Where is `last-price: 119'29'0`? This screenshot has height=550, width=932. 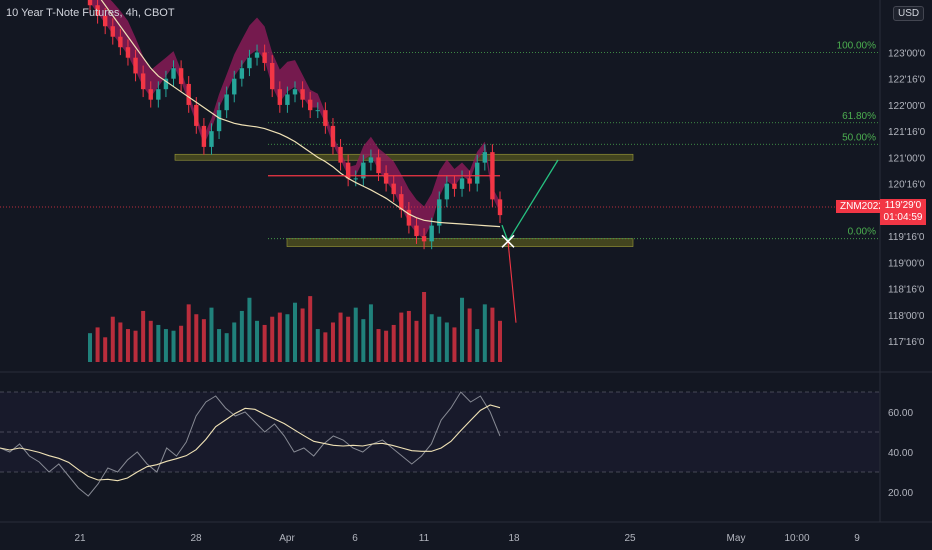 last-price: 119'29'0 is located at coordinates (903, 205).